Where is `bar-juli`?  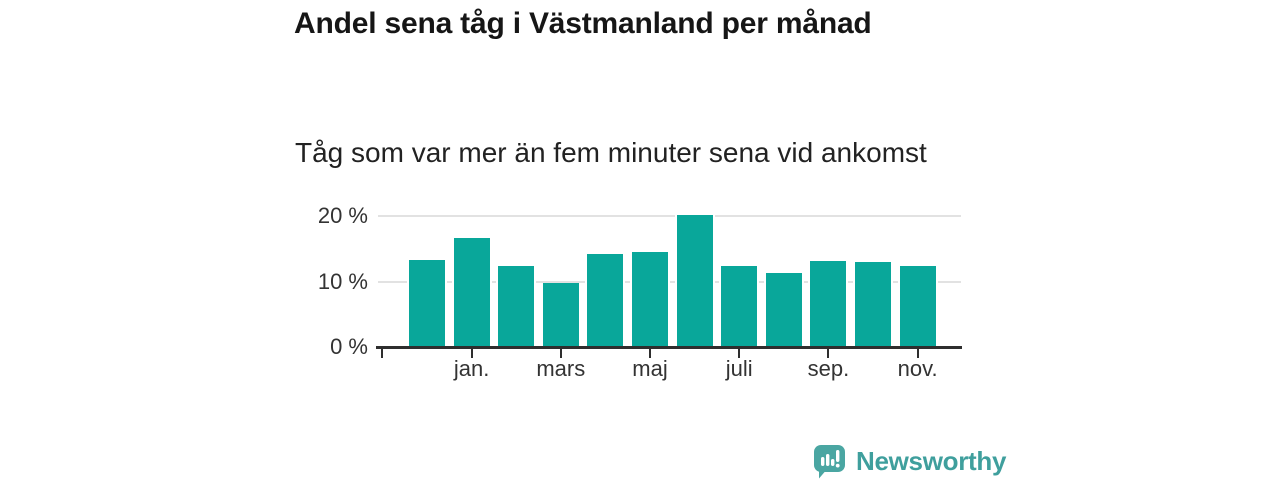 bar-juli is located at coordinates (739, 306).